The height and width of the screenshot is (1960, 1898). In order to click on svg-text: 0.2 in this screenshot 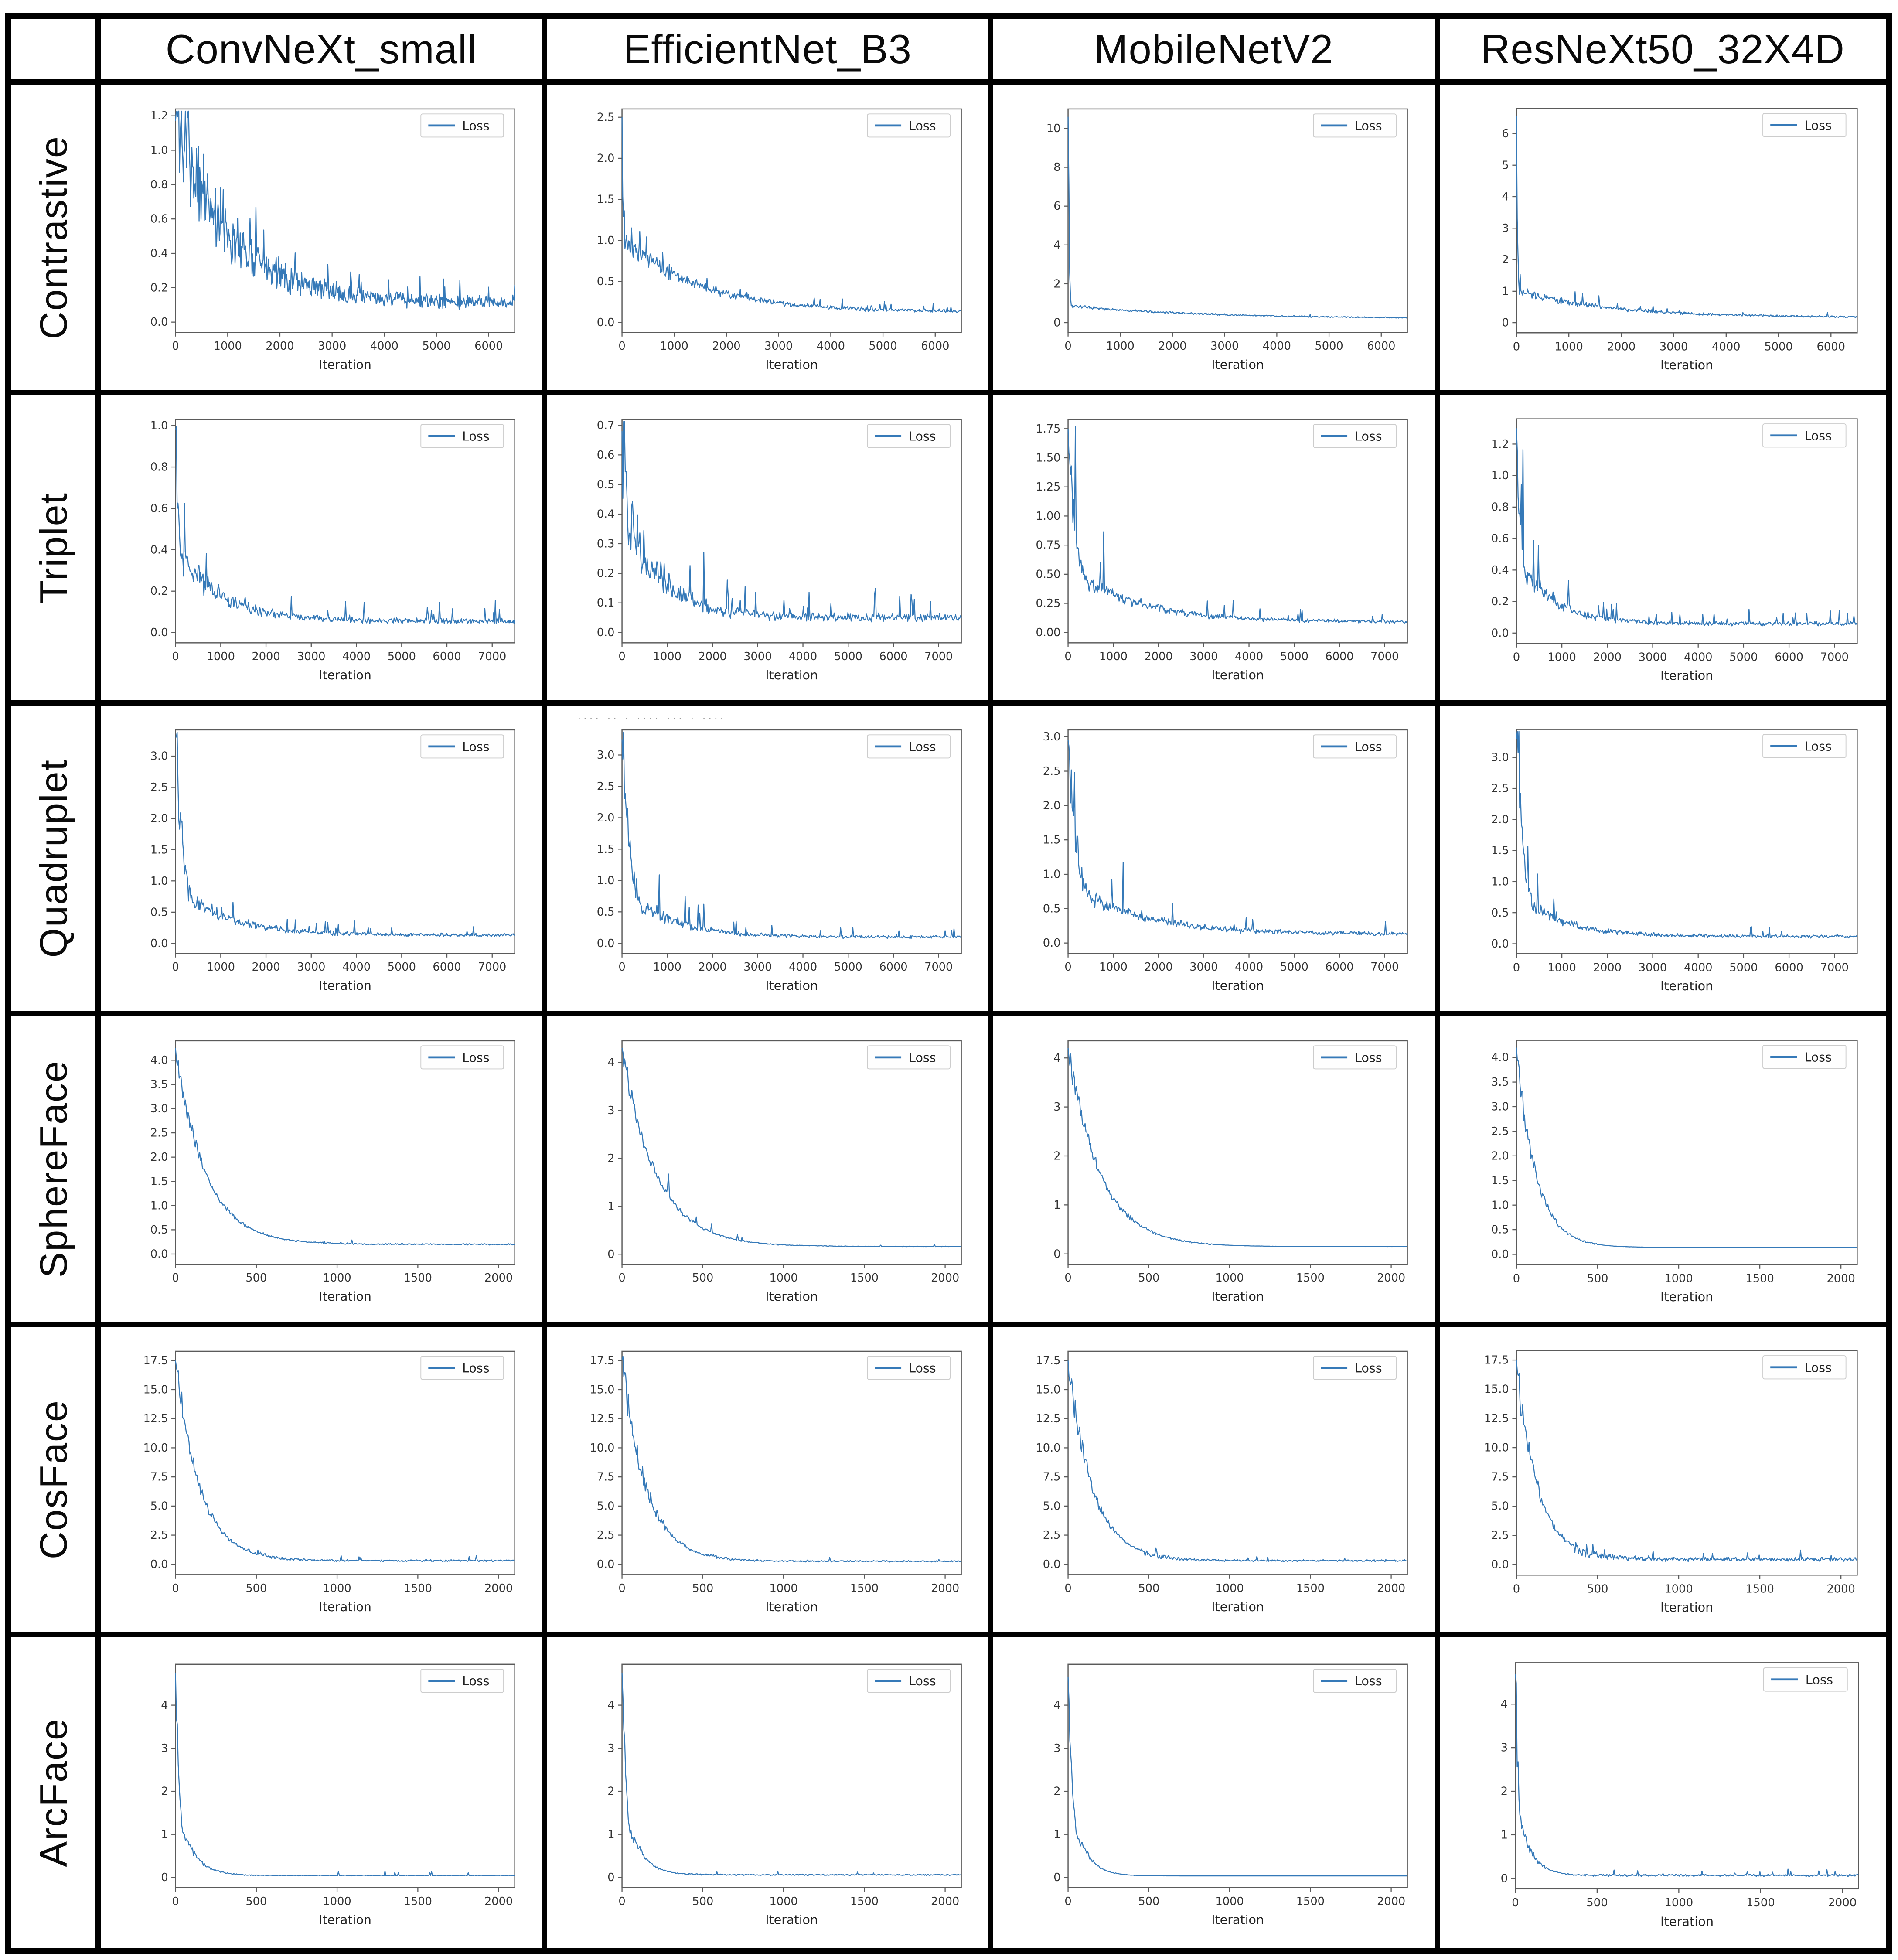, I will do `click(1500, 601)`.